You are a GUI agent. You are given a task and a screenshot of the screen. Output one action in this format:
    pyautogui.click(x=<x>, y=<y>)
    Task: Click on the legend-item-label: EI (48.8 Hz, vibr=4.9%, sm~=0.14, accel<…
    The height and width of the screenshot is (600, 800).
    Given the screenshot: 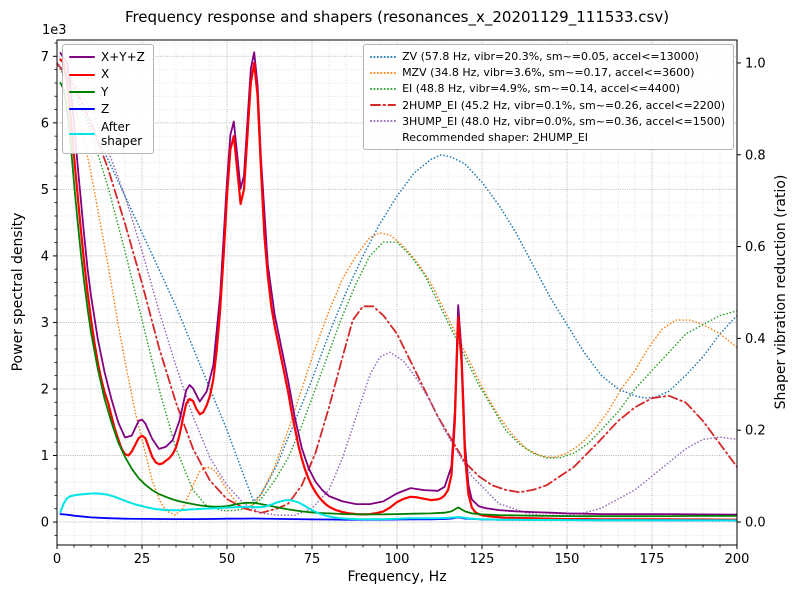 What is the action you would take?
    pyautogui.click(x=541, y=89)
    